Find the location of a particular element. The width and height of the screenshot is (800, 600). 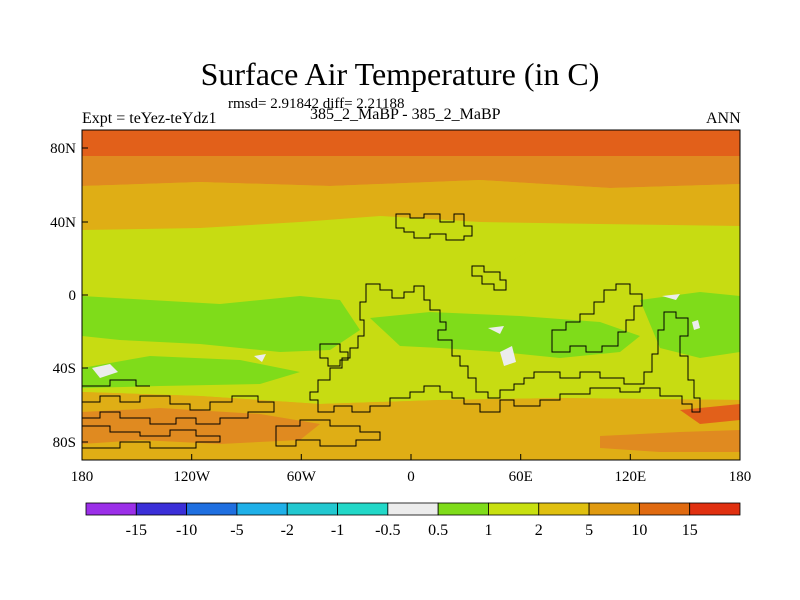

lon-label-120w: 120W is located at coordinates (192, 477).